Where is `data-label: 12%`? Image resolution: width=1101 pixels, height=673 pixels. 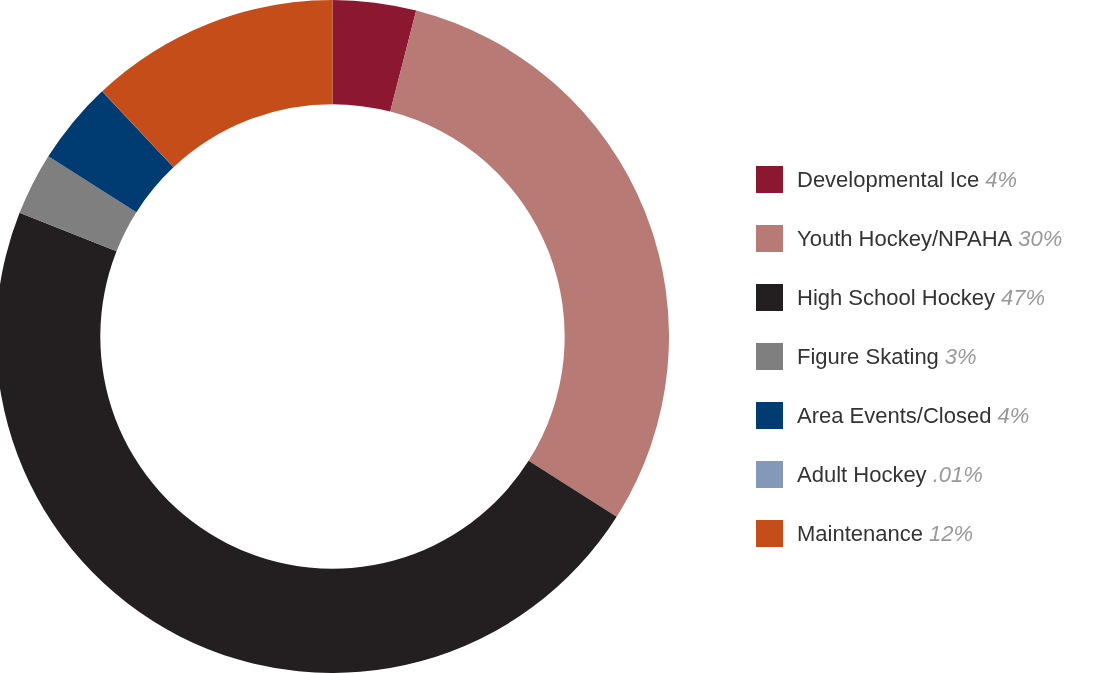
data-label: 12% is located at coordinates (951, 533).